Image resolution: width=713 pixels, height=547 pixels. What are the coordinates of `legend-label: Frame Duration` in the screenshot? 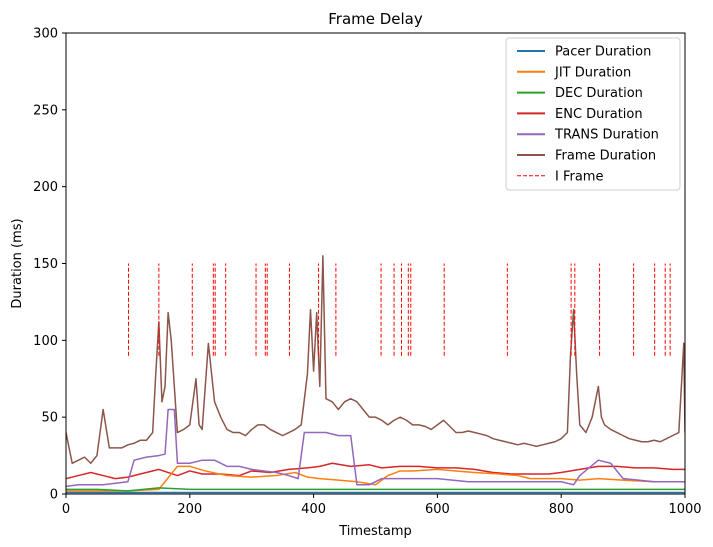 It's located at (605, 156).